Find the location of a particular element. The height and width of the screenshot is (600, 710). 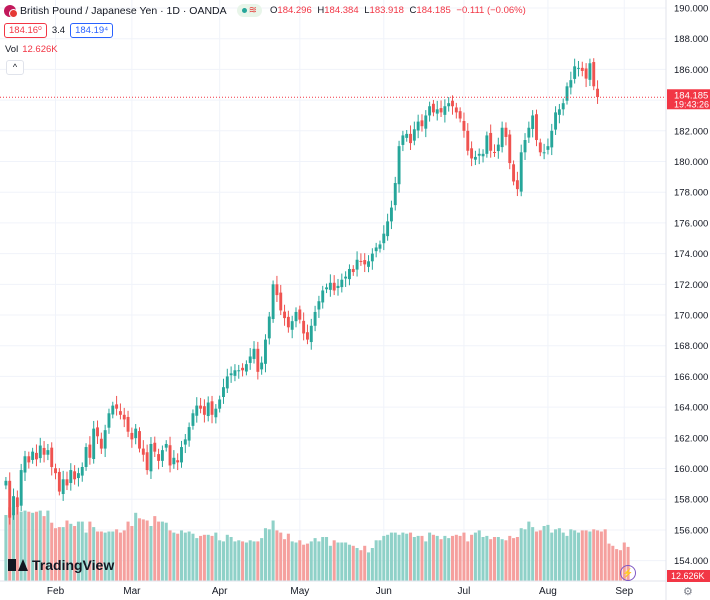

price-tick-label: 170.000 is located at coordinates (691, 316).